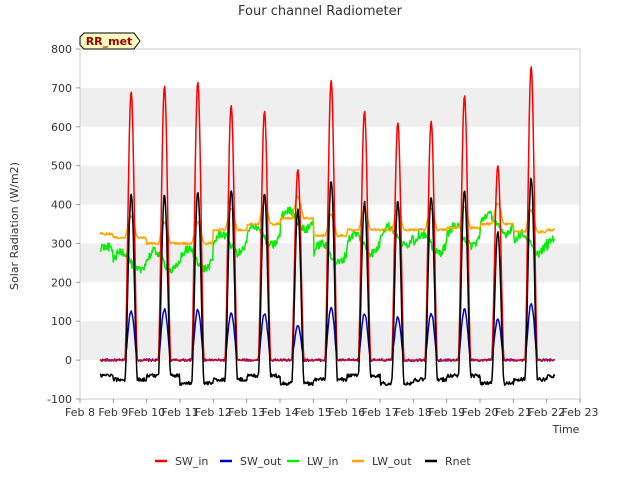 This screenshot has height=480, width=640. What do you see at coordinates (392, 461) in the screenshot?
I see `legend-label-lw-out: LW_out` at bounding box center [392, 461].